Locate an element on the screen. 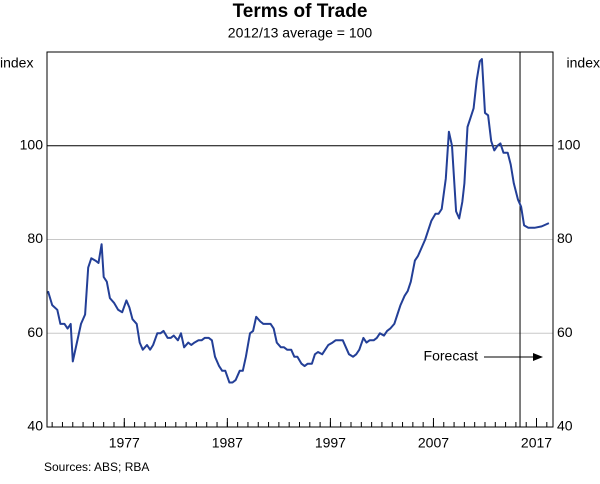  y2-tick-label: 40 is located at coordinates (565, 426).